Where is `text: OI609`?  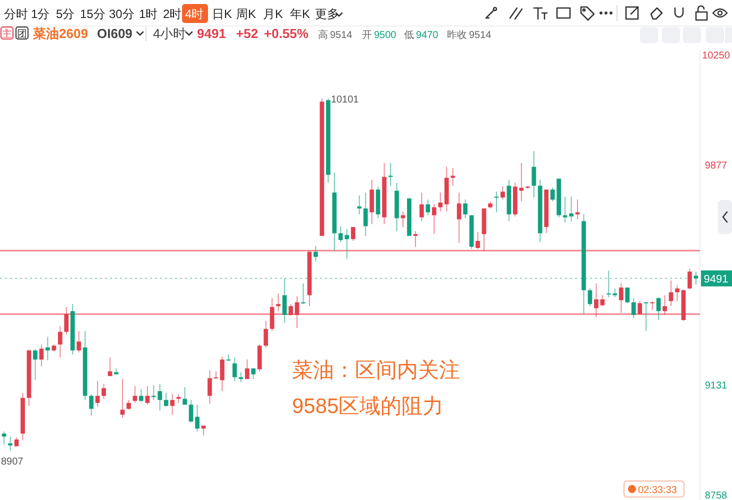
text: OI609 is located at coordinates (114, 33).